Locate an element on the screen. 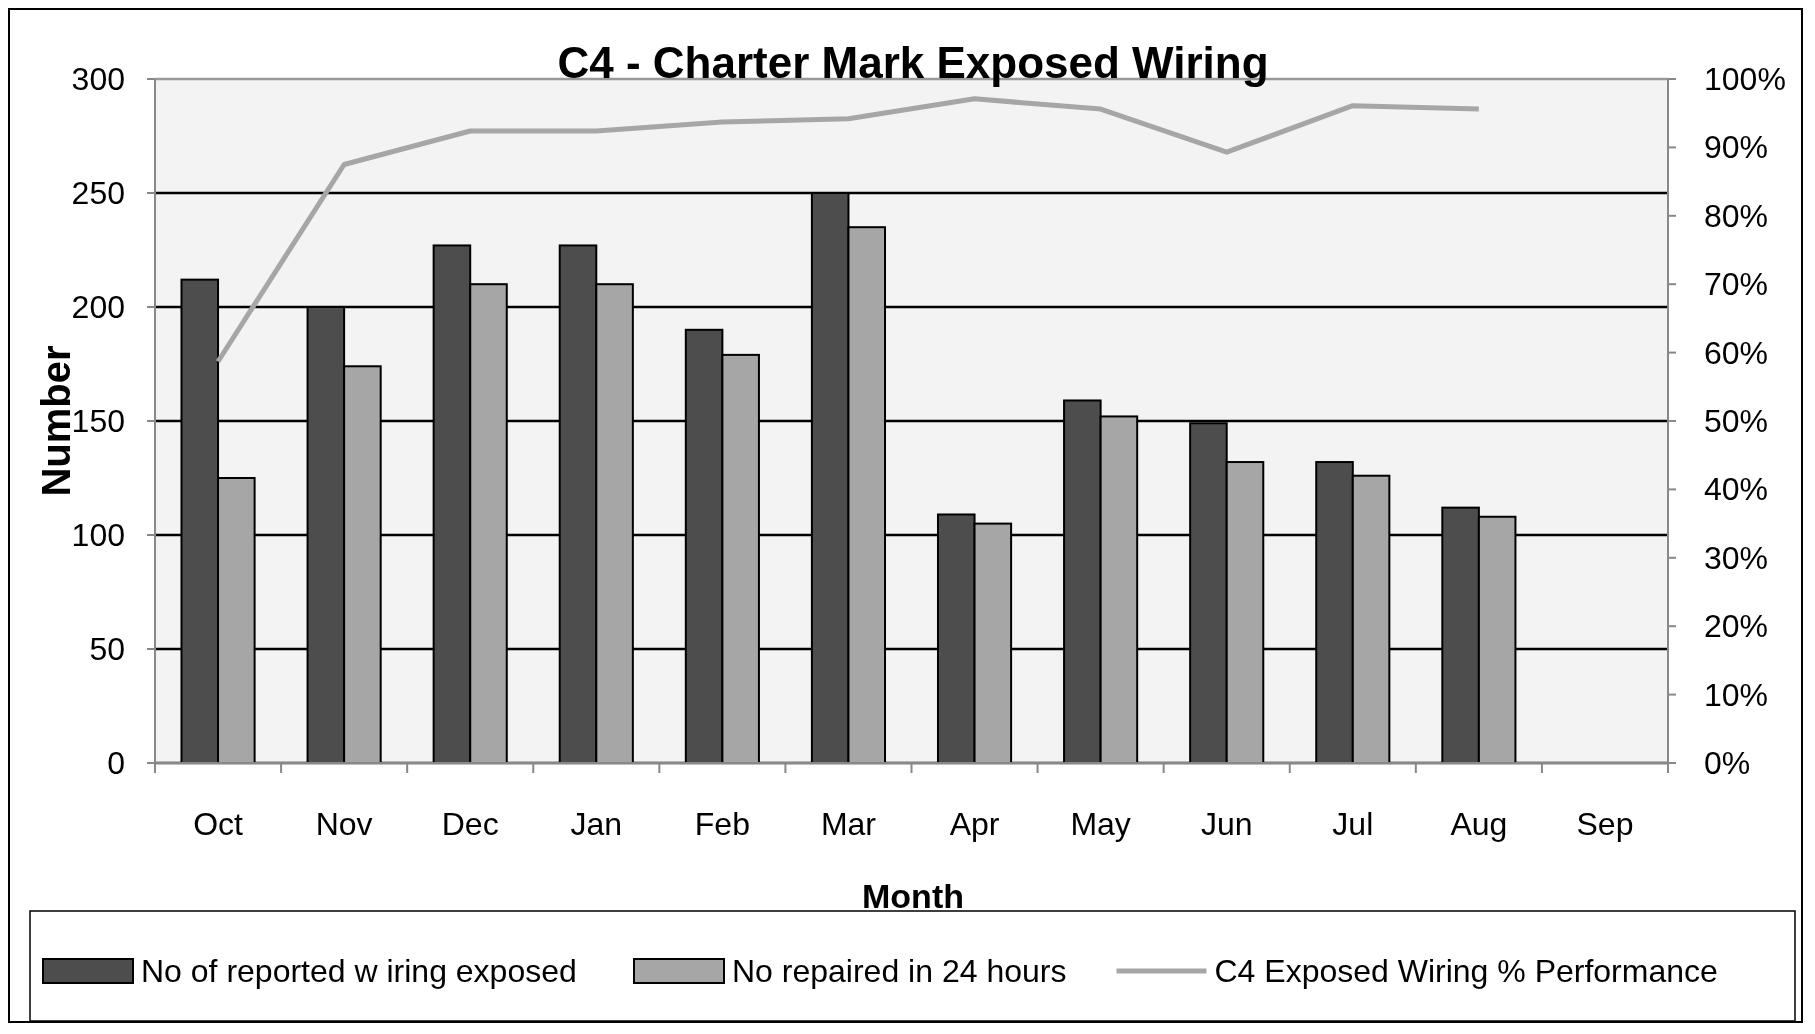  x-tick-label: Jul is located at coordinates (1353, 824).